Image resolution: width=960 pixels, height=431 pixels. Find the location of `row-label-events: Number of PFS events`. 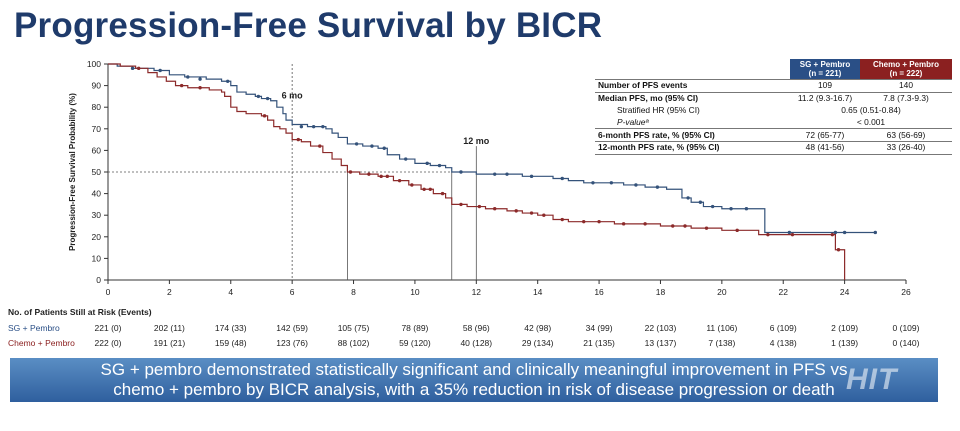

row-label-events: Number of PFS events is located at coordinates (692, 86).